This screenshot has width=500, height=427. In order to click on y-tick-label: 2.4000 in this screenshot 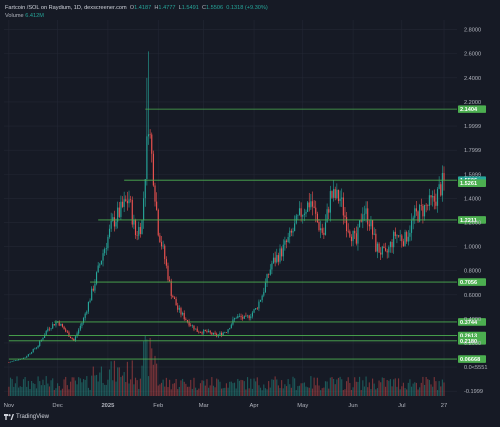, I will do `click(472, 79)`.